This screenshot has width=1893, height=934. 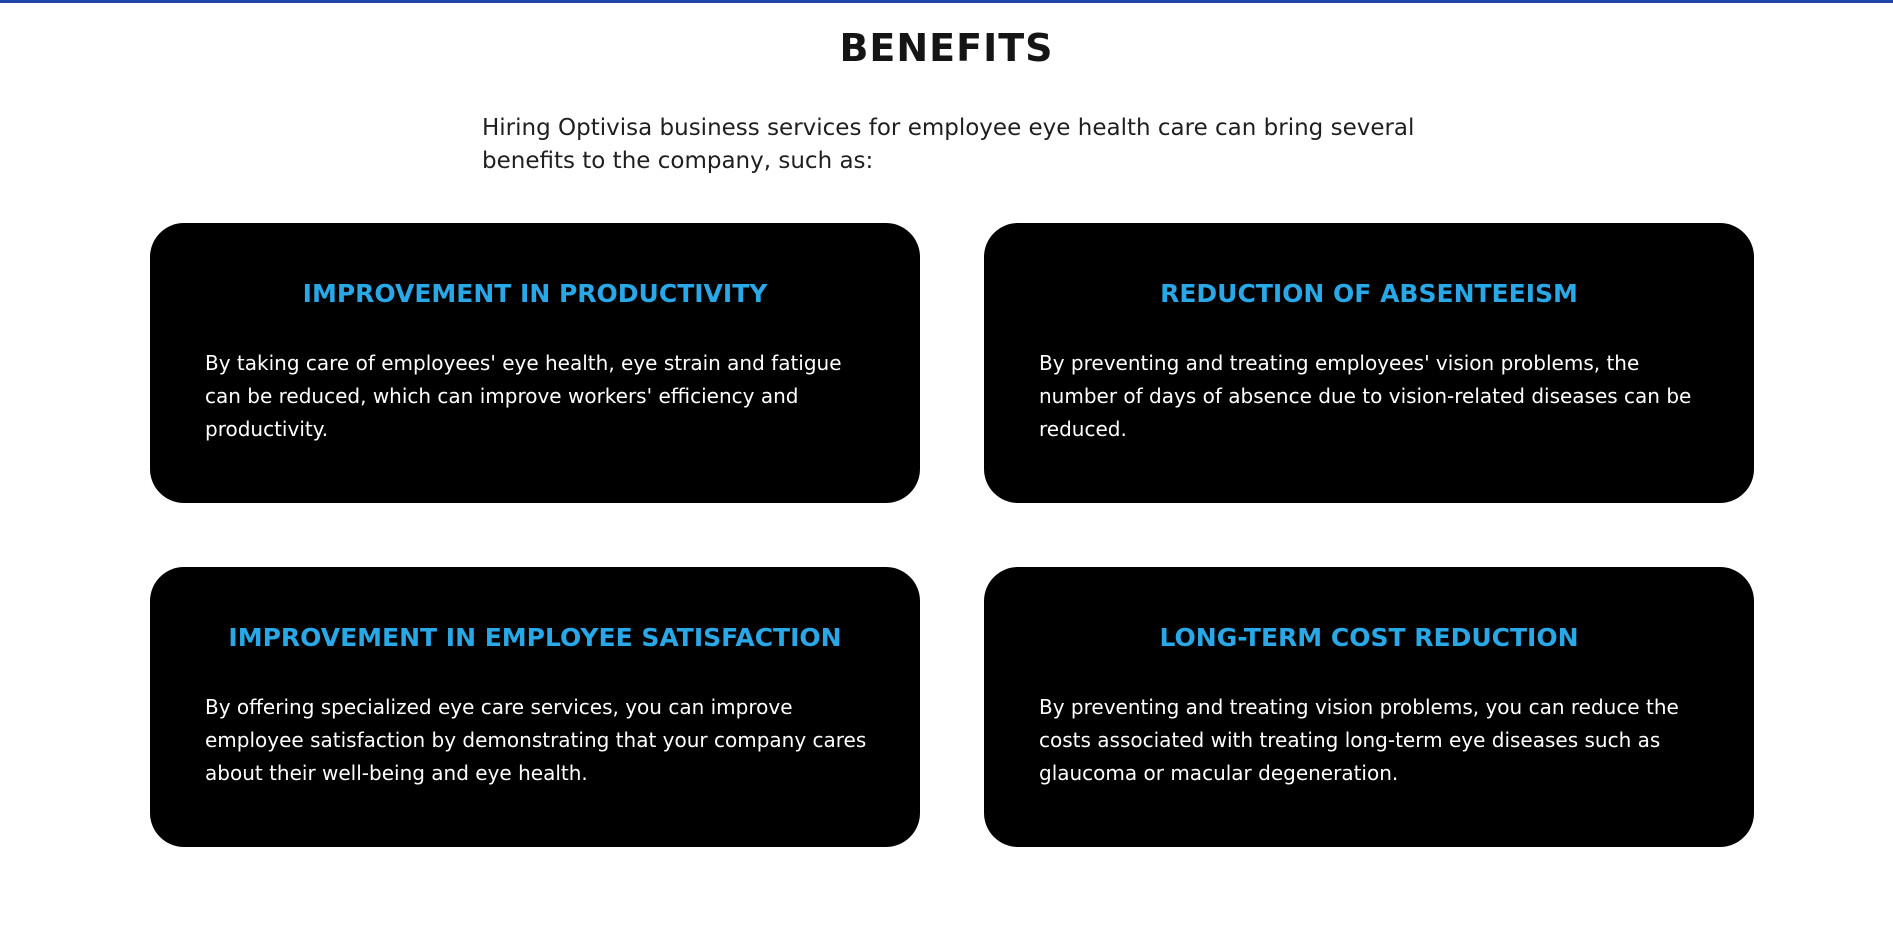 What do you see at coordinates (946, 48) in the screenshot?
I see `section-title: BENEFITS` at bounding box center [946, 48].